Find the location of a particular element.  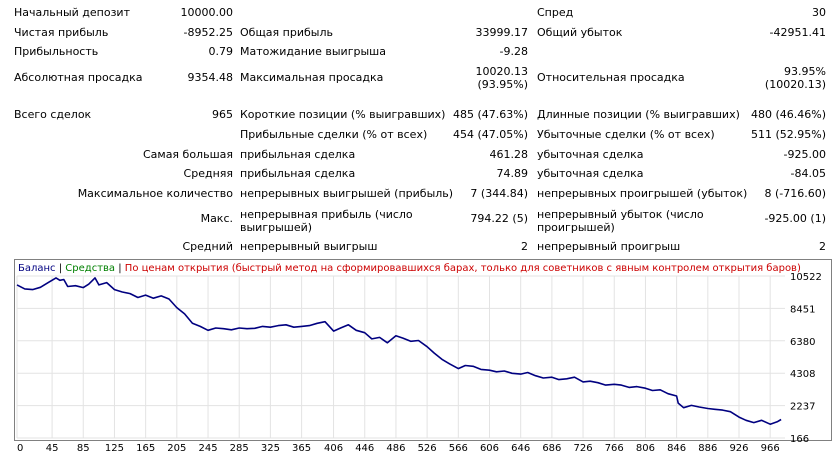

x-tick-label: 846 is located at coordinates (676, 448).